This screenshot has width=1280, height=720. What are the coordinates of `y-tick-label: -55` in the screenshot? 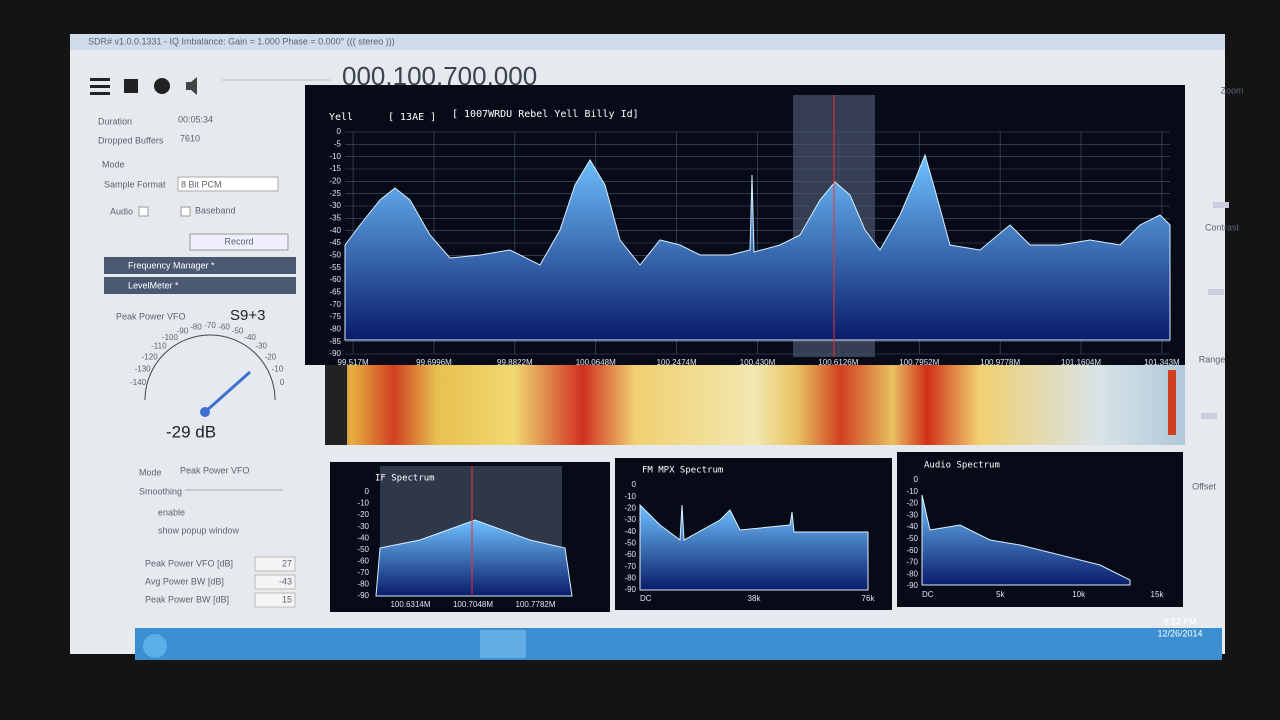 It's located at (335, 267).